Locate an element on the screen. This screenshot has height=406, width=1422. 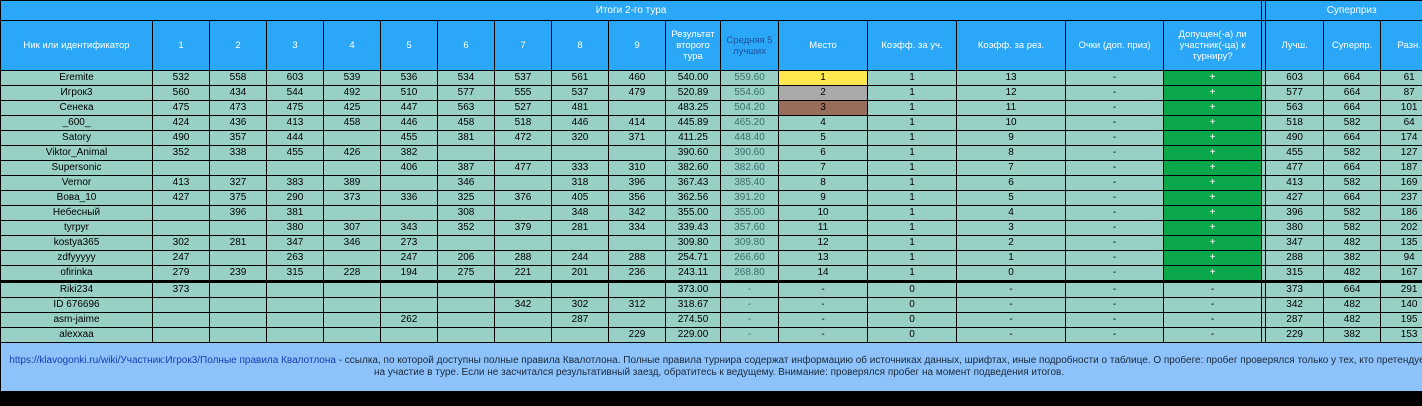
tour-score-cell: 333 is located at coordinates (580, 168).